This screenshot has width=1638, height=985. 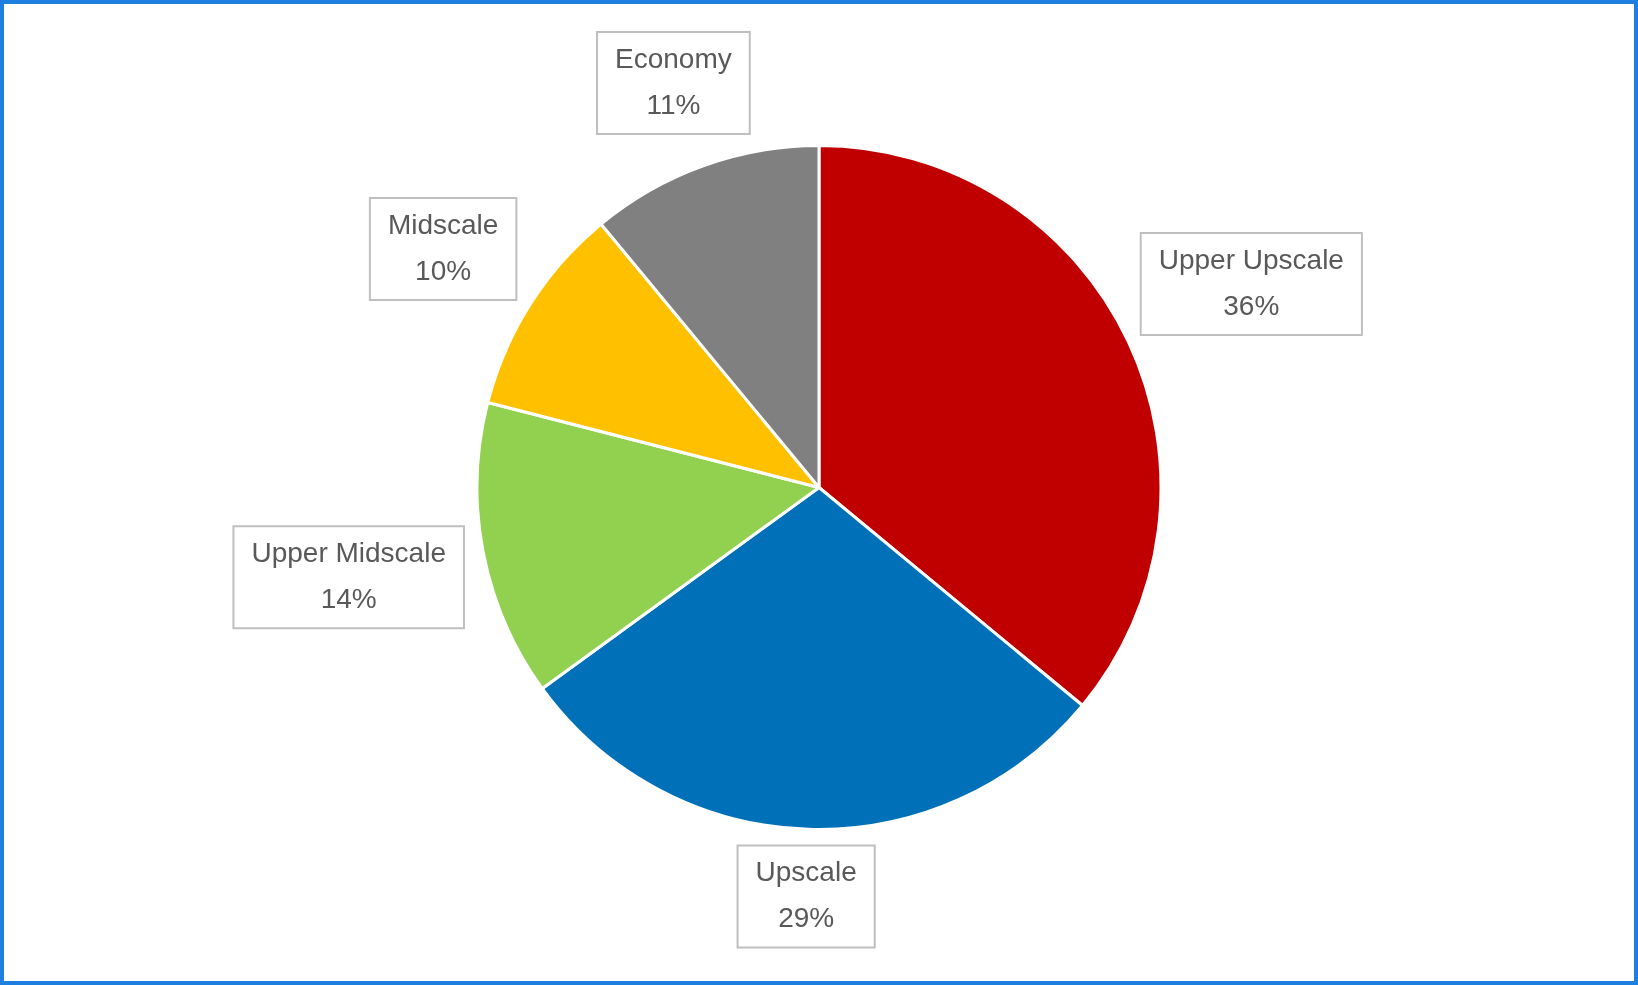 What do you see at coordinates (673, 104) in the screenshot?
I see `data-label: 11%` at bounding box center [673, 104].